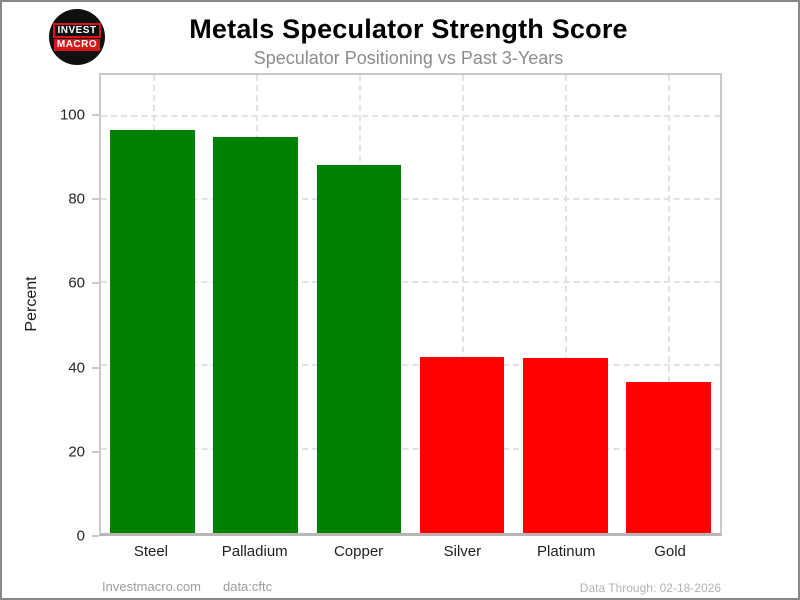 This screenshot has width=800, height=600. I want to click on y-axis: 0 20 40 60 80 100, so click(50, 309).